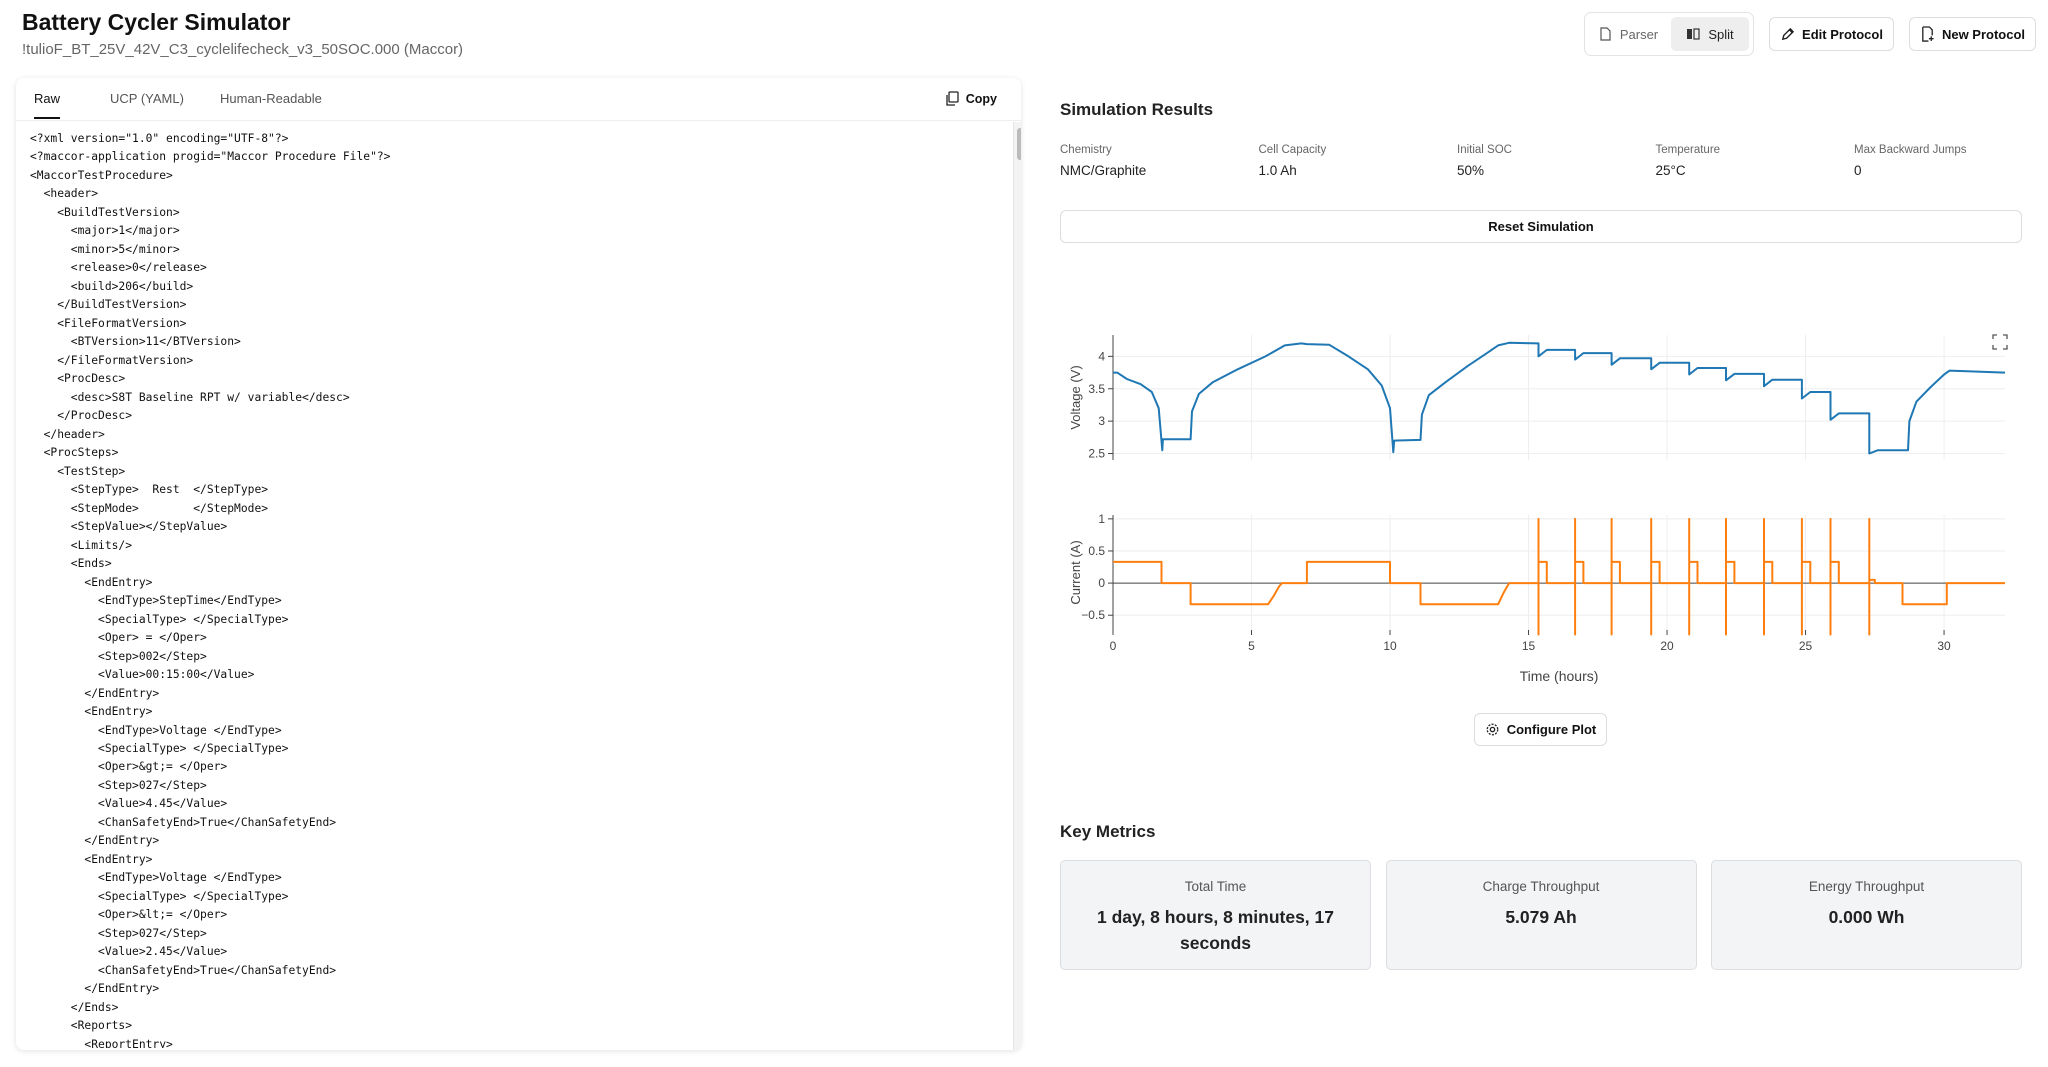 The image size is (2048, 1067). What do you see at coordinates (81, 1026) in the screenshot?
I see `code-line: <Reports>` at bounding box center [81, 1026].